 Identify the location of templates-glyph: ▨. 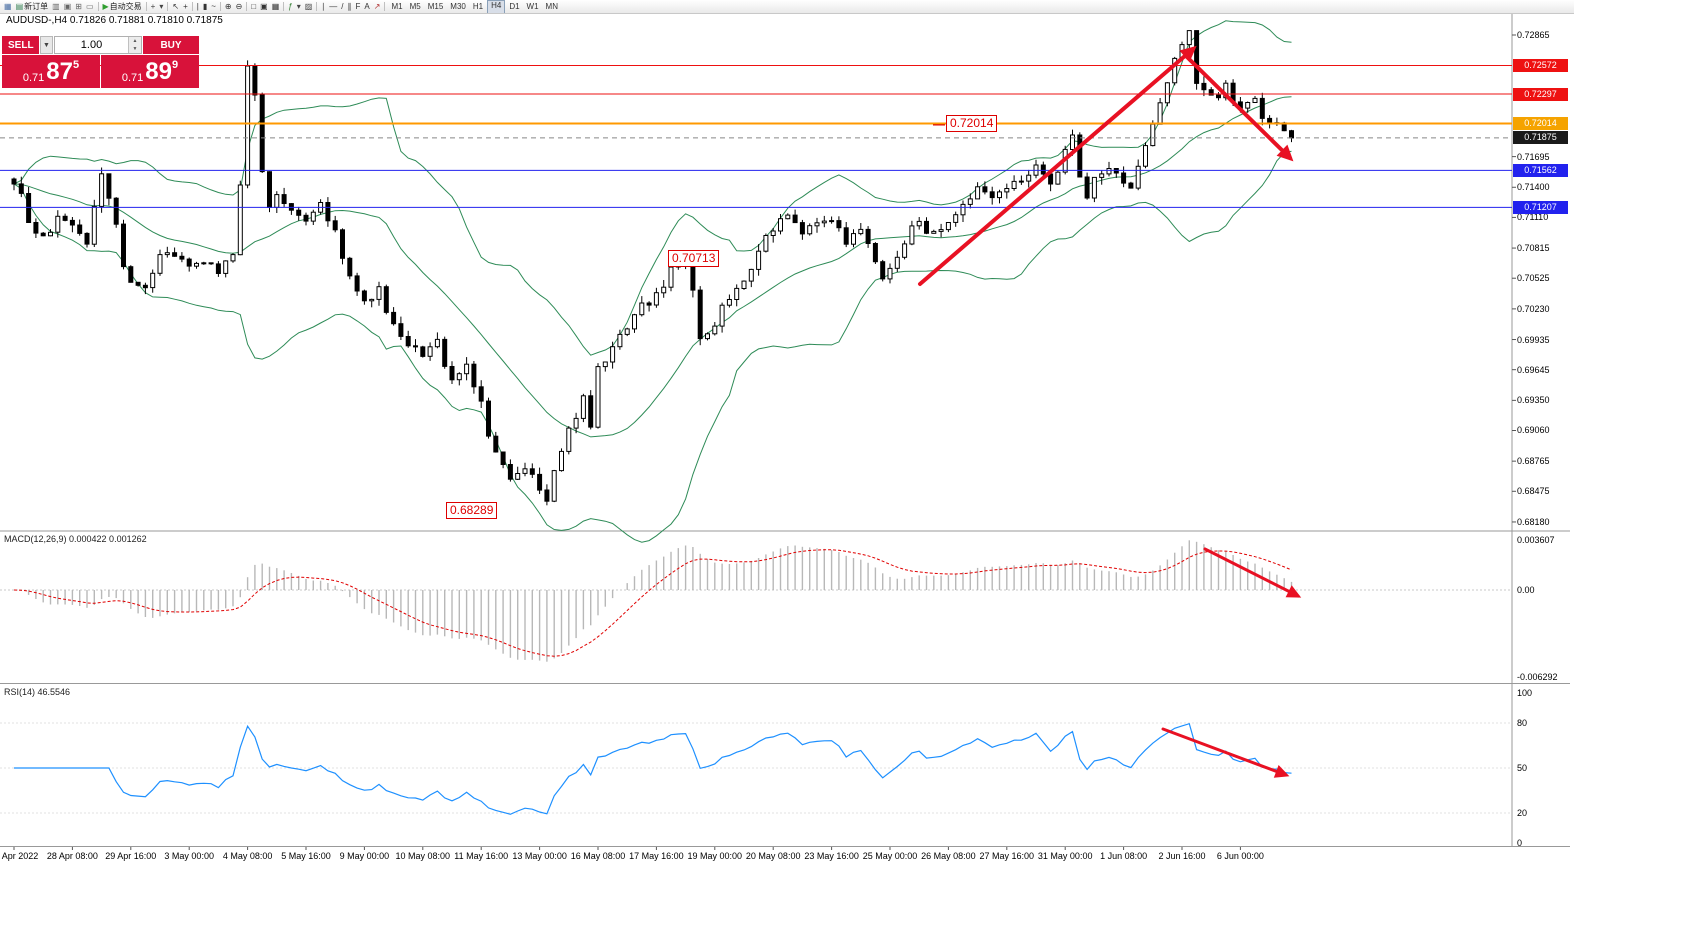
(308, 6).